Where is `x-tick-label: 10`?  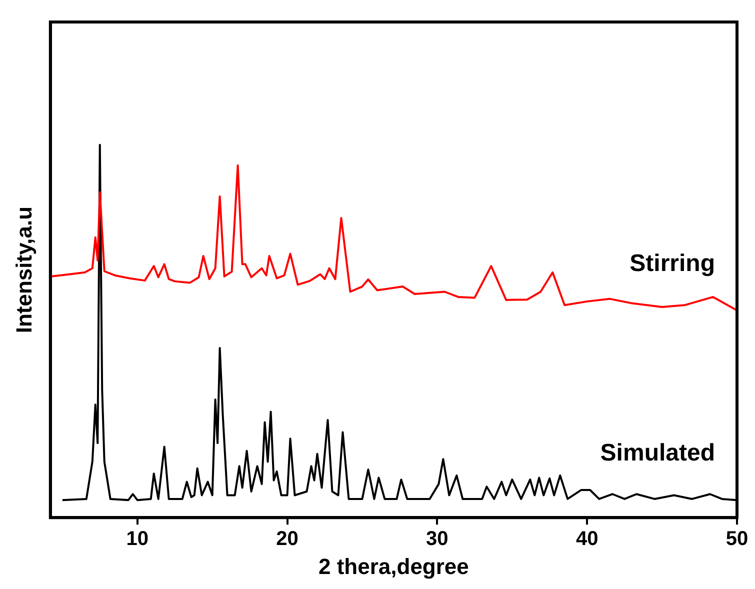 x-tick-label: 10 is located at coordinates (137, 539).